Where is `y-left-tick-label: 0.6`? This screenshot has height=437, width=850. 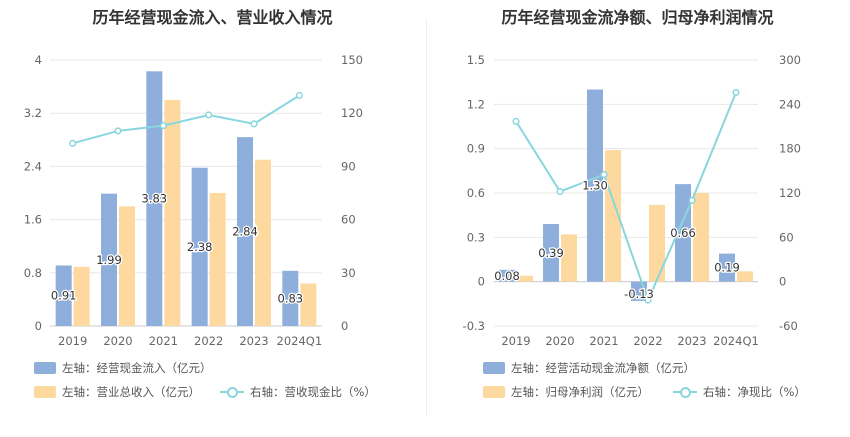
y-left-tick-label: 0.6 is located at coordinates (476, 193).